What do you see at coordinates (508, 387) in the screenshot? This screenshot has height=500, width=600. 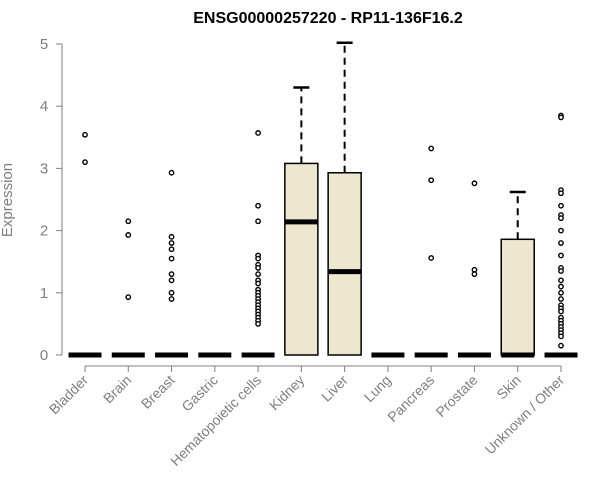 I see `x-tick-label-skin: Skin` at bounding box center [508, 387].